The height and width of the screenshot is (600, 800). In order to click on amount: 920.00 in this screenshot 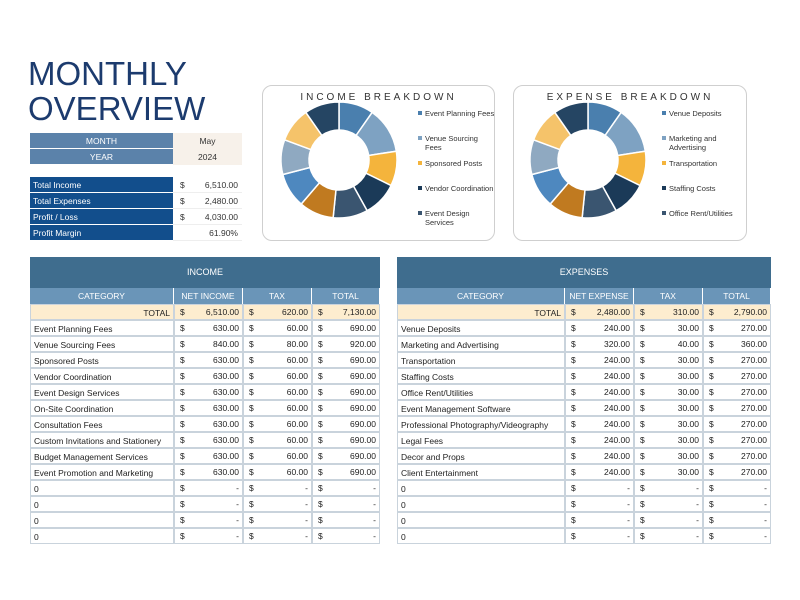, I will do `click(363, 344)`.